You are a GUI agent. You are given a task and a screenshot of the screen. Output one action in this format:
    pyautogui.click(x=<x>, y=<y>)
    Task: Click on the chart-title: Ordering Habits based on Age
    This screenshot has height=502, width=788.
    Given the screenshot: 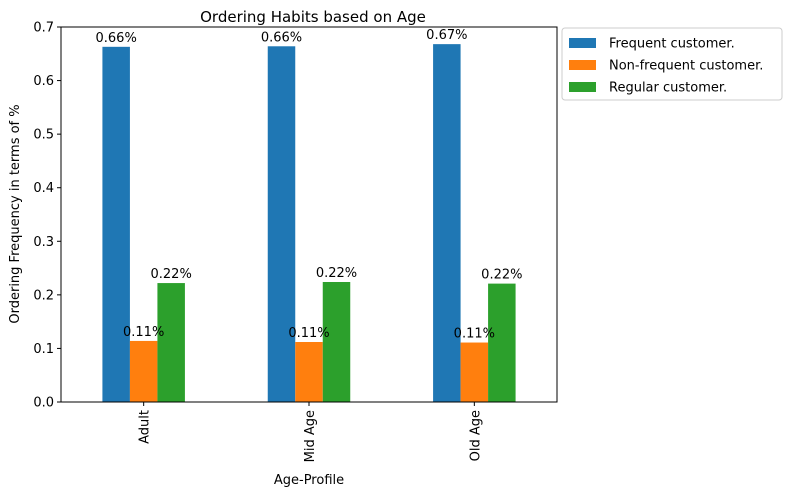 What is the action you would take?
    pyautogui.click(x=313, y=17)
    